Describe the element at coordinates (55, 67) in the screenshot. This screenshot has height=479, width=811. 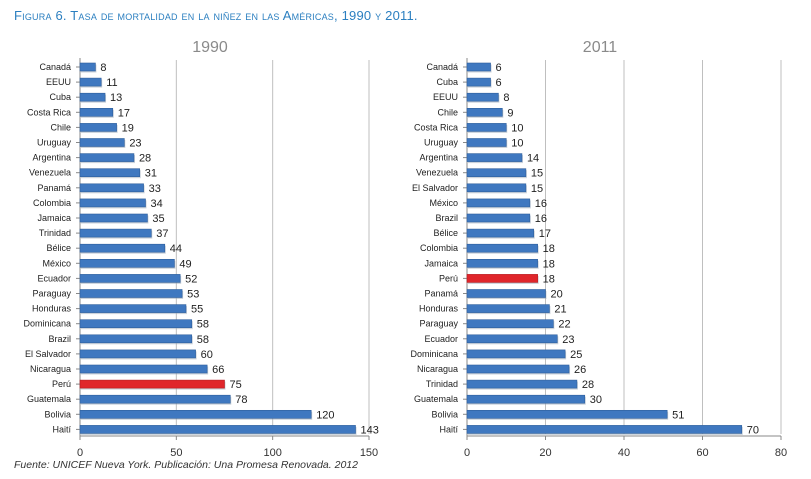
I see `category-label: Canadá` at that location.